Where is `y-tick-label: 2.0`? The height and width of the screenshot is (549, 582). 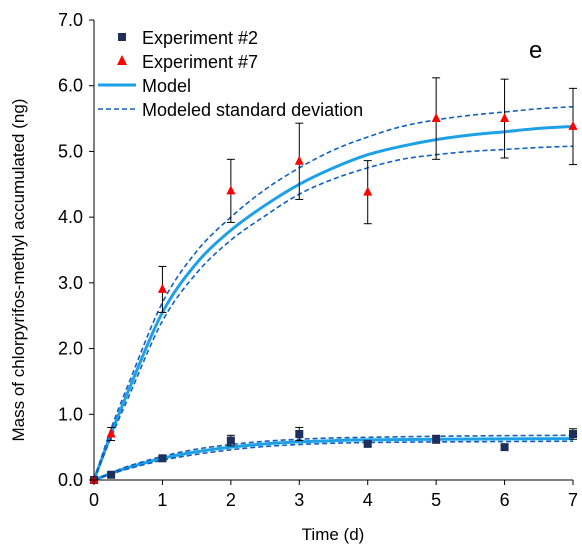
y-tick-label: 2.0 is located at coordinates (70, 349).